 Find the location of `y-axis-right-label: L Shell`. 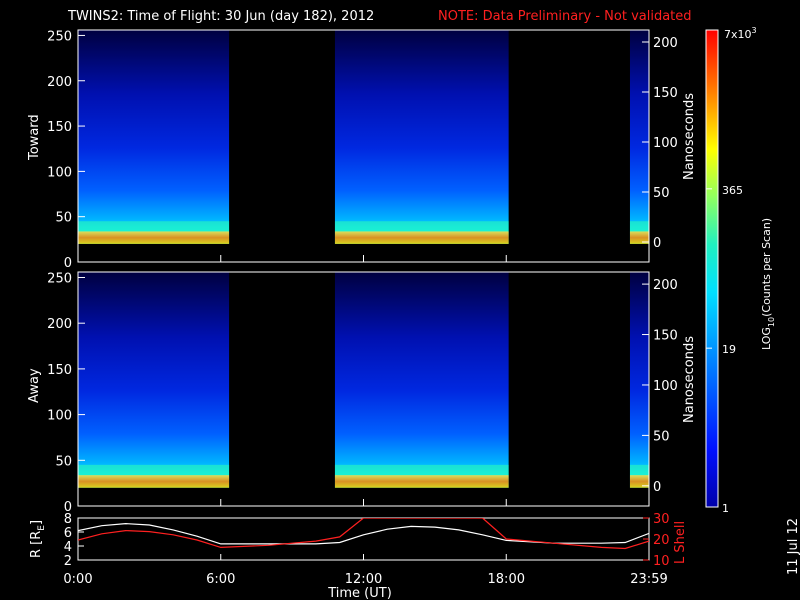

y-axis-right-label: L Shell is located at coordinates (680, 542).